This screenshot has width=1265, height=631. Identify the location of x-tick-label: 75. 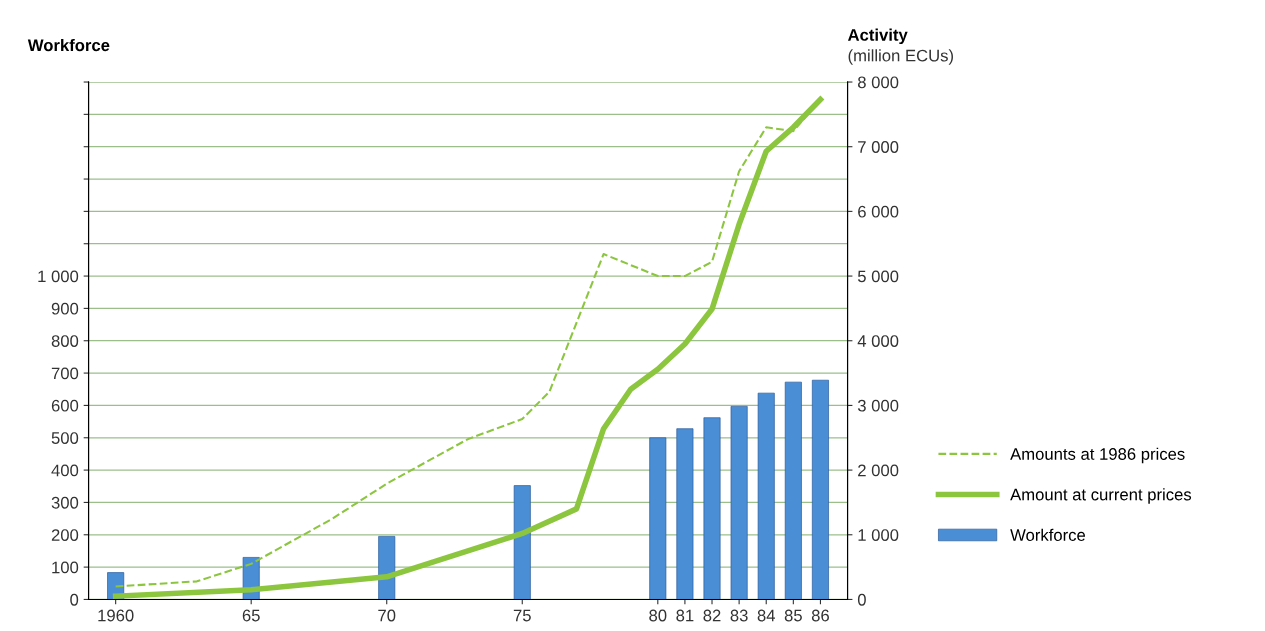
(522, 615).